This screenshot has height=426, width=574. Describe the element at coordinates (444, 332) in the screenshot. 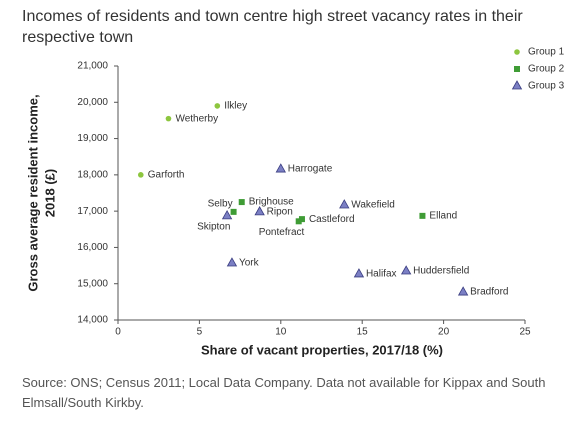

I see `x-tick-label: 20` at that location.